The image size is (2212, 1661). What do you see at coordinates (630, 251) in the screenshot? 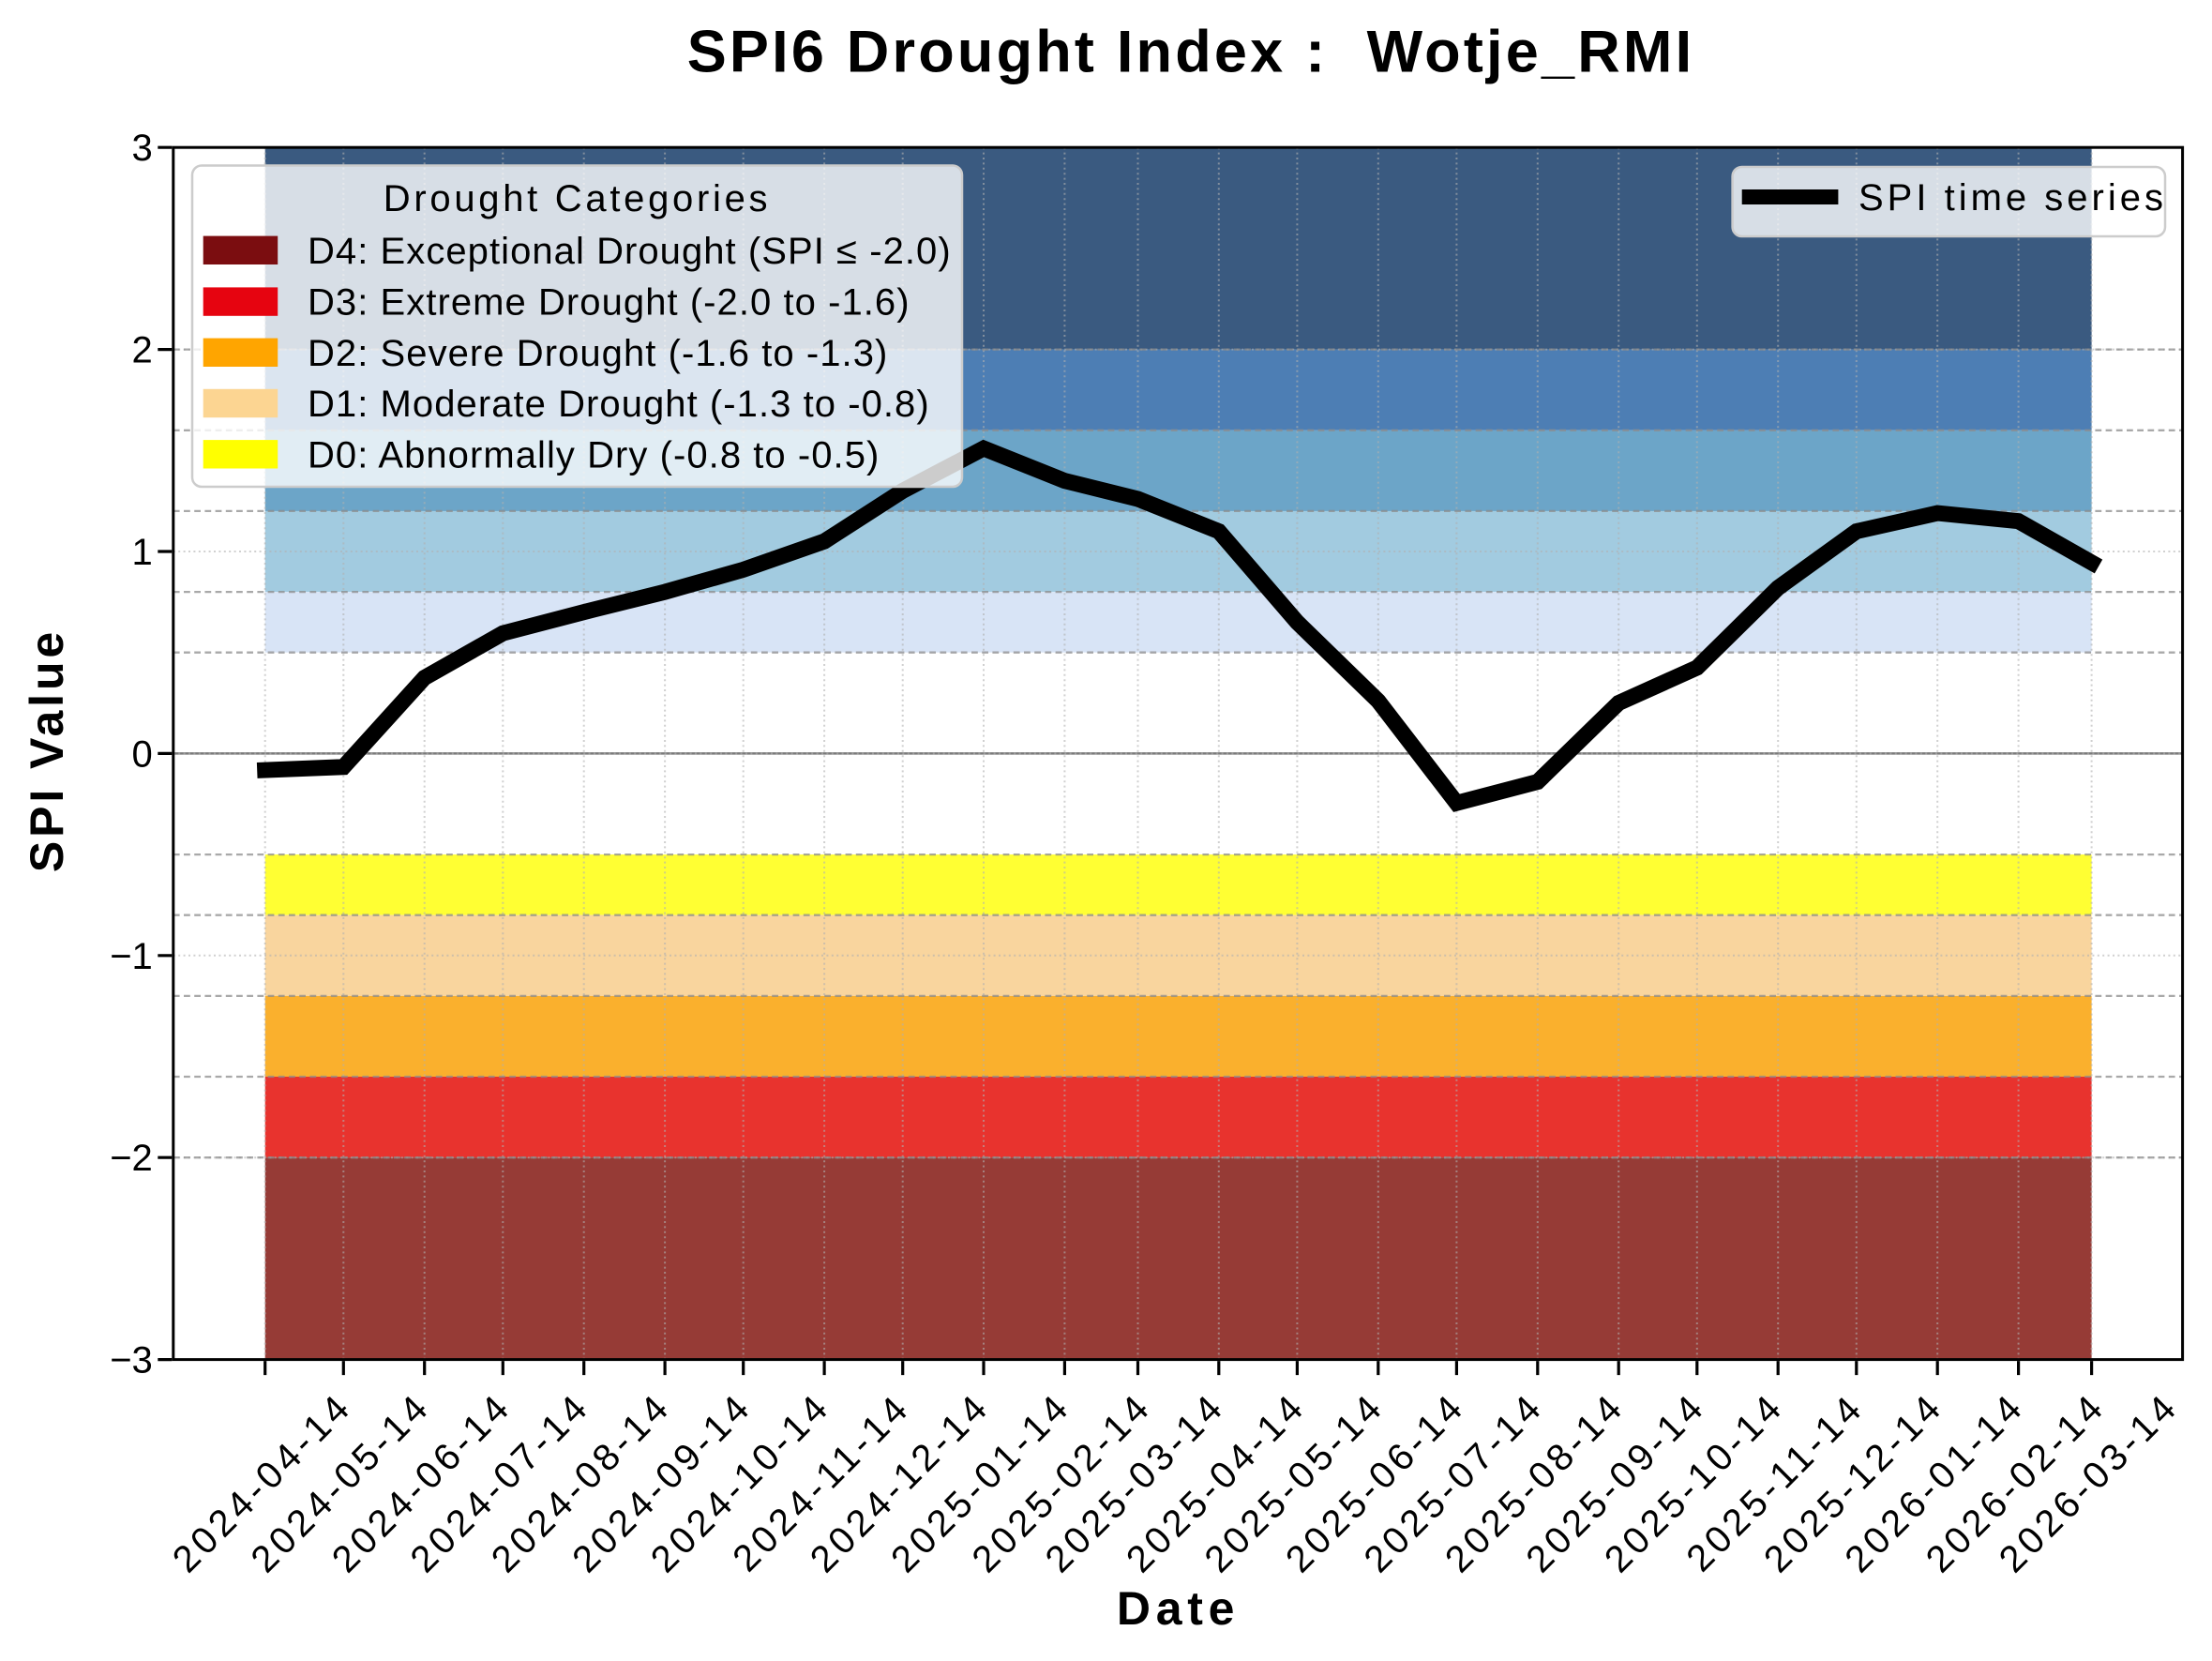
I see `svg-text:D4: Exceptional Drought (SPI ≤: D4: Exceptional Drought (SPI ≤ -2.0)` at bounding box center [630, 251].